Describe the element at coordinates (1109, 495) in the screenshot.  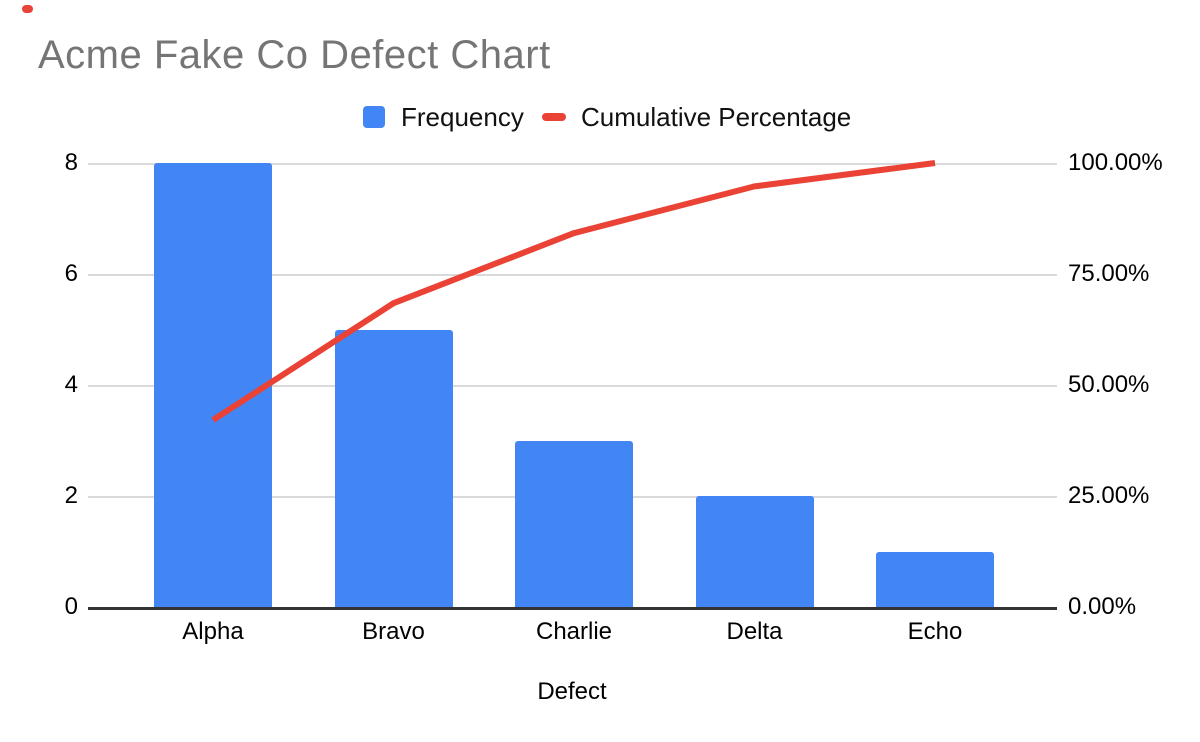
I see `right-axis-tick-label: 25.00%` at that location.